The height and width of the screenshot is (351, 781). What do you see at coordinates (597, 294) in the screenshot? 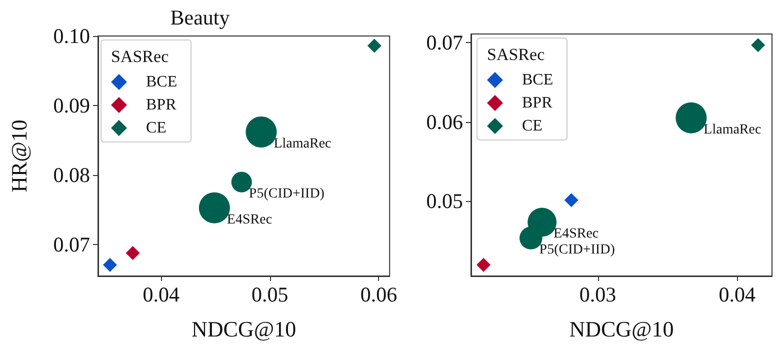
I see `x-tick-label: 0.03` at bounding box center [597, 294].